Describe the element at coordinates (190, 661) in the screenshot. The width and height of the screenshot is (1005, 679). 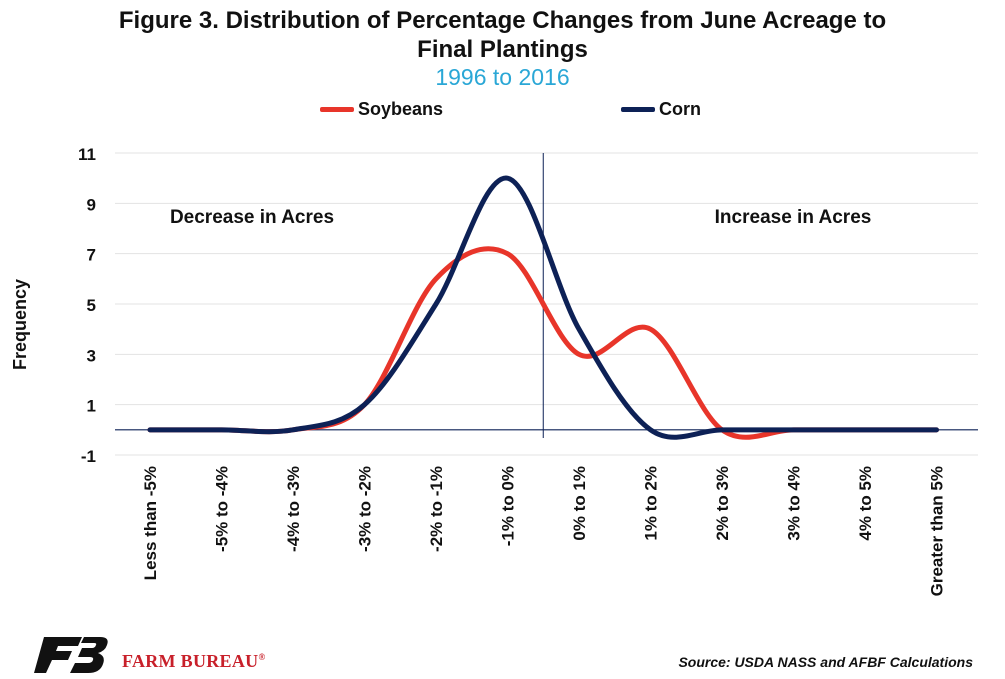
I see `brand-name-text: FARM BUREAU` at that location.